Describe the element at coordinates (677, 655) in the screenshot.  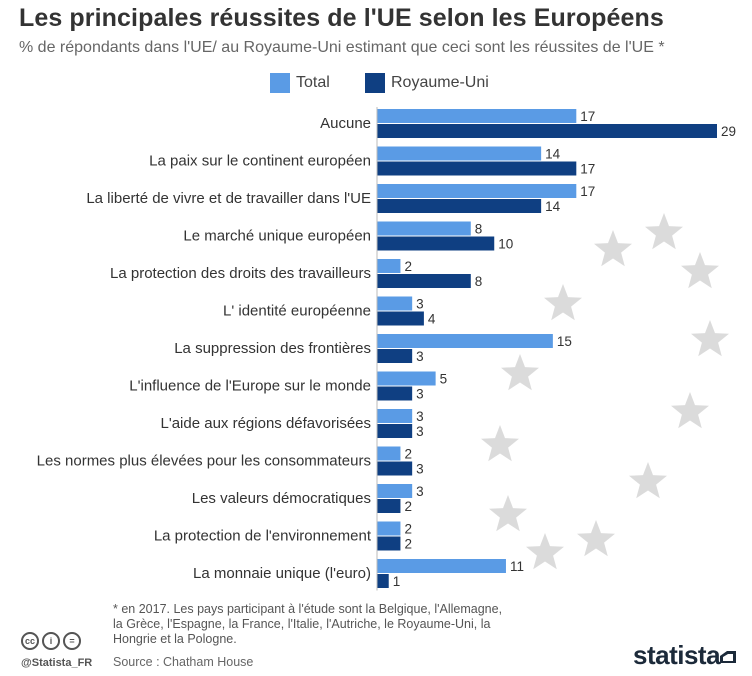
I see `statista-logo: statista` at that location.